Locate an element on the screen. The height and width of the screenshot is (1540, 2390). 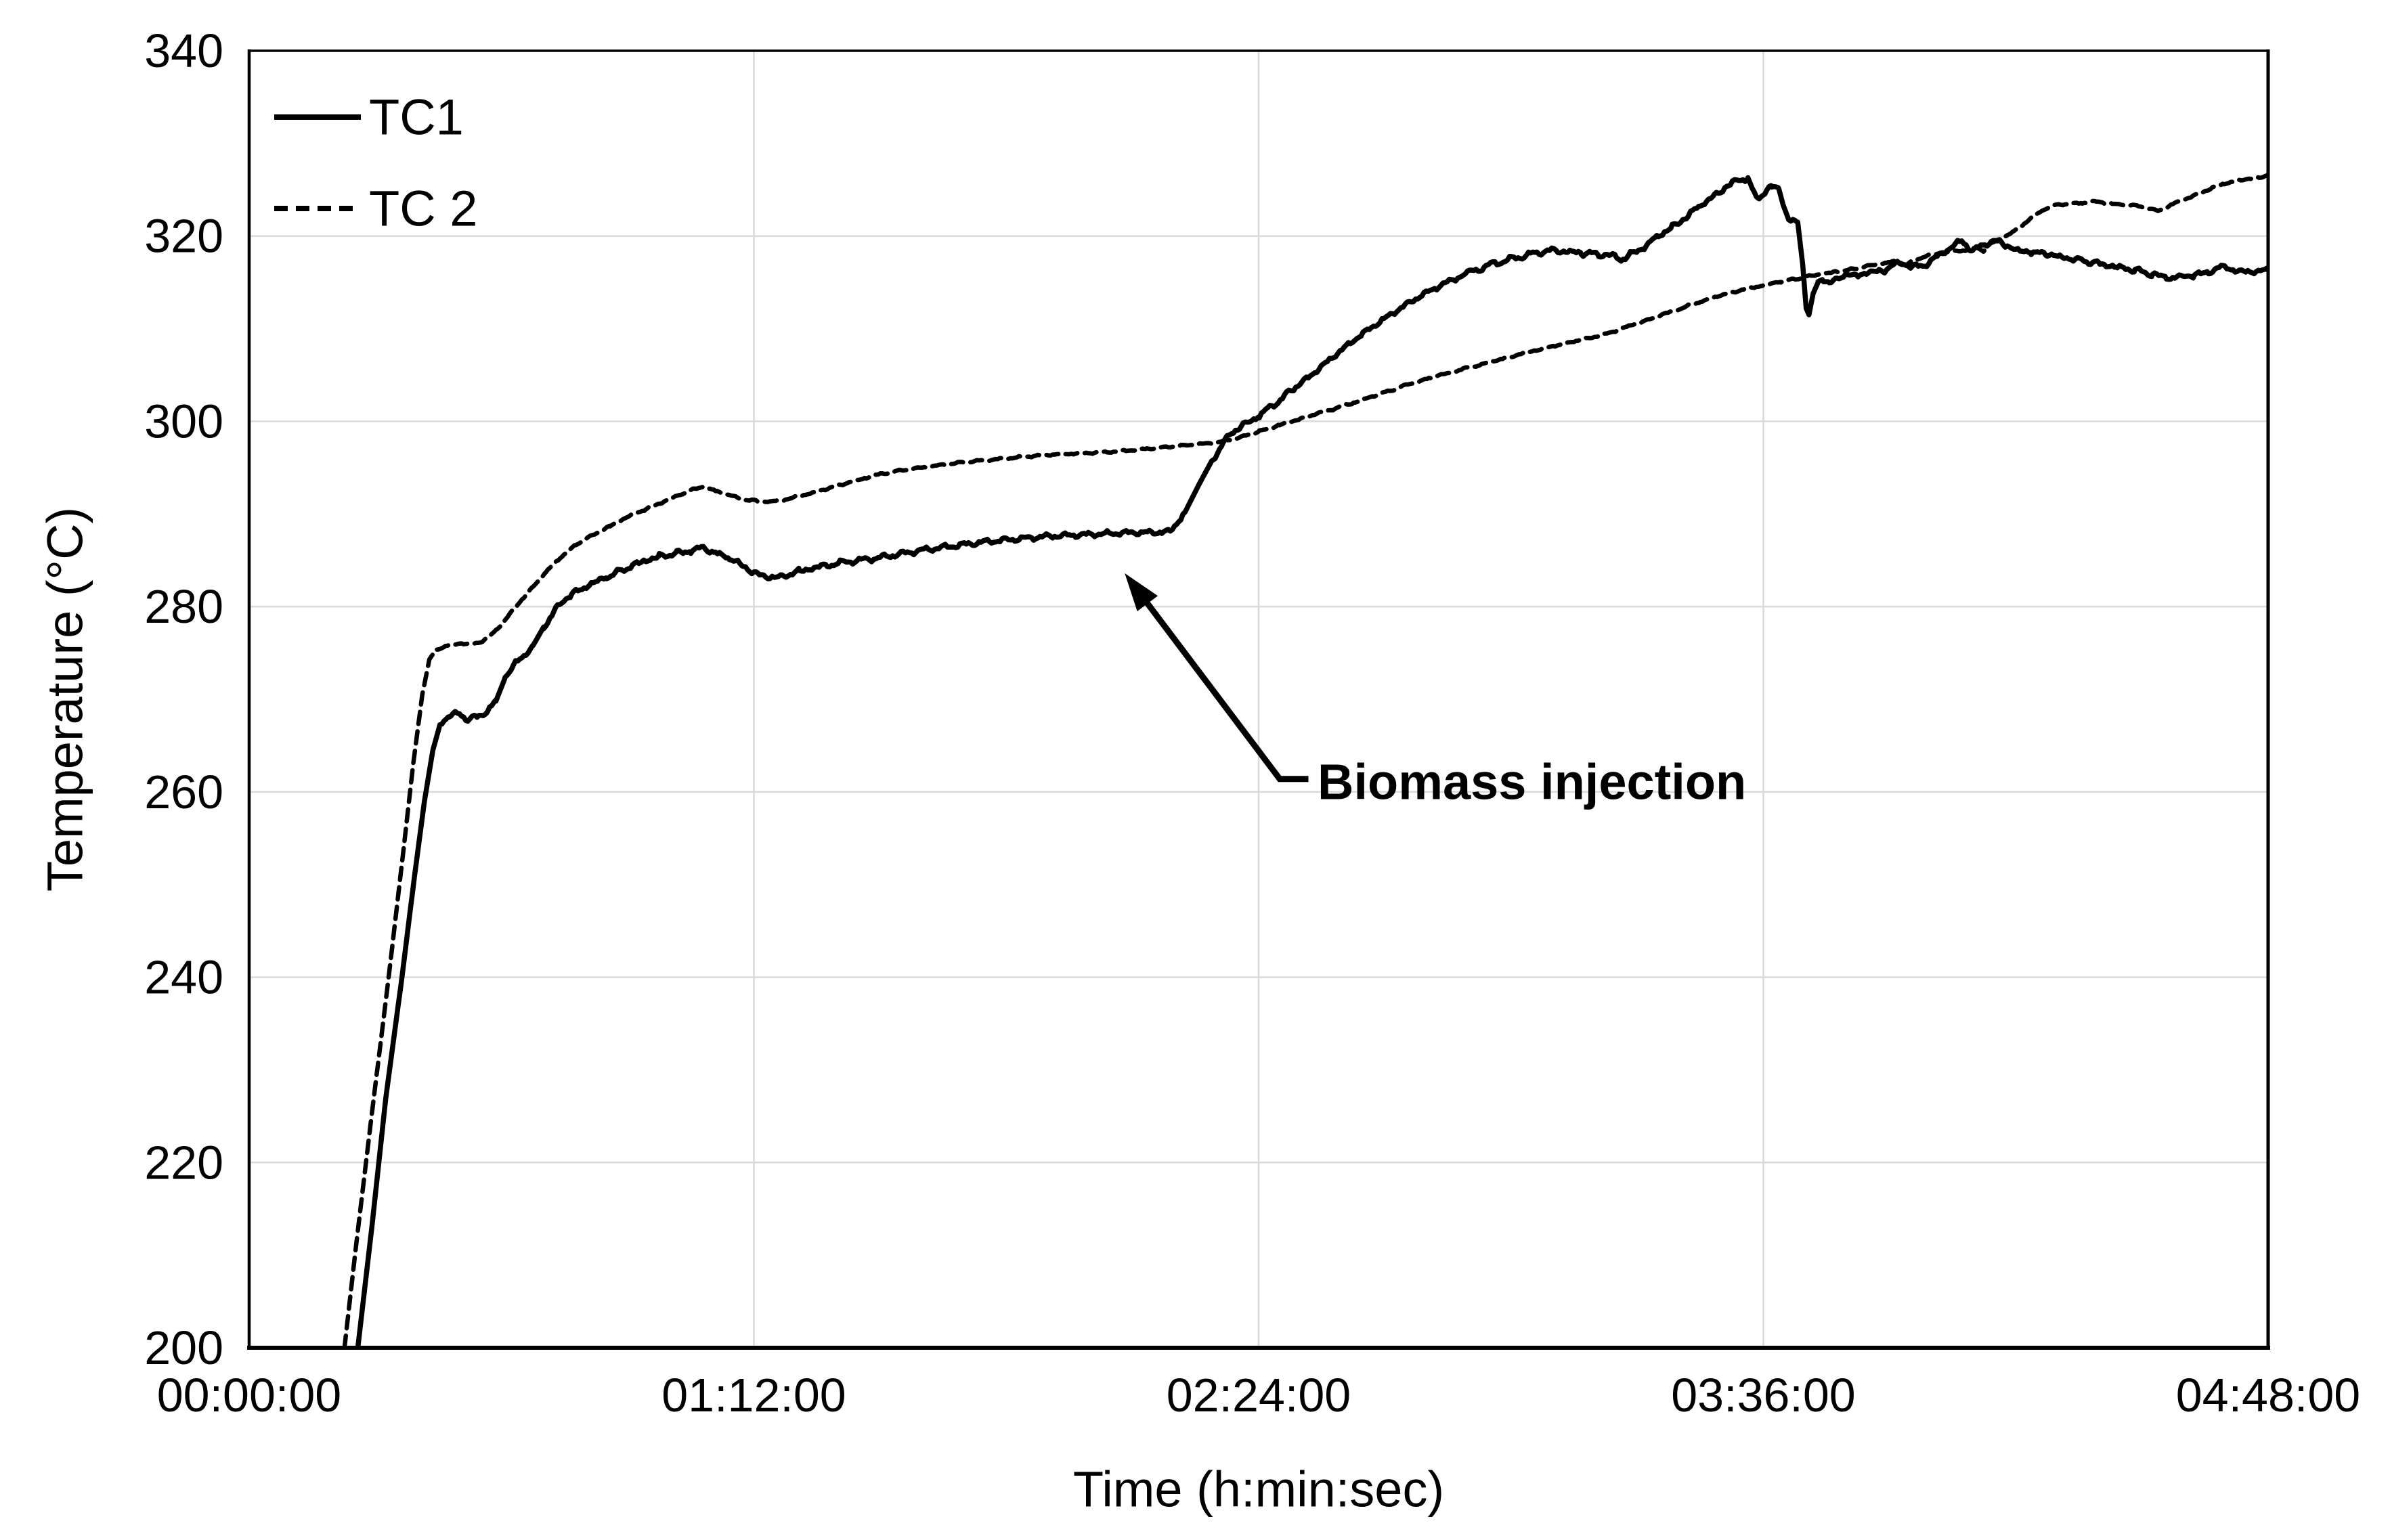
y-tick-label: 260 is located at coordinates (183, 792).